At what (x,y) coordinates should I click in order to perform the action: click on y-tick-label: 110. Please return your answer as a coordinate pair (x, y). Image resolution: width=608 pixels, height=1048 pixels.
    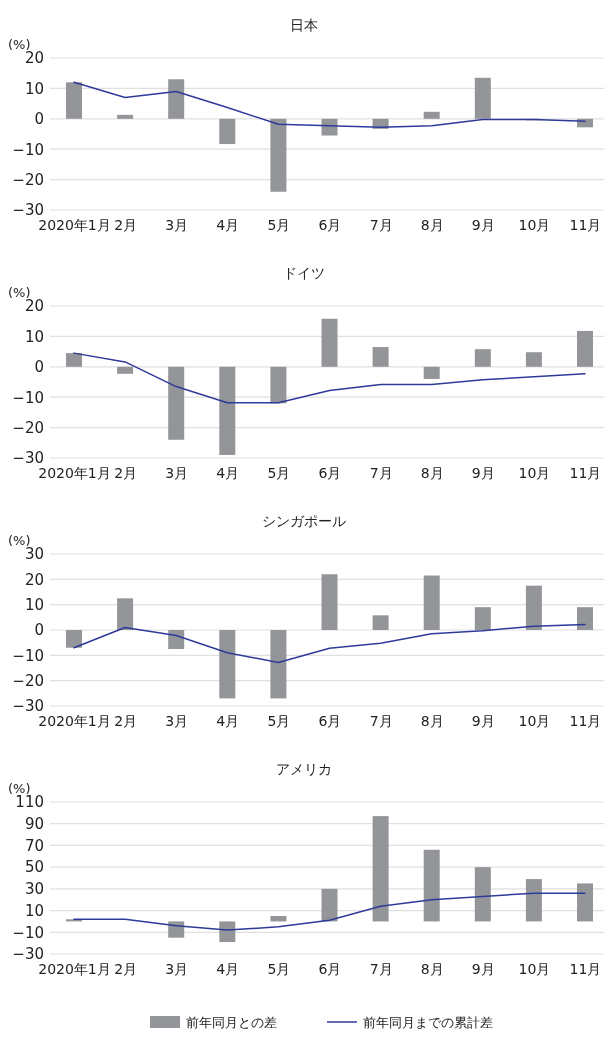
    Looking at the image, I should click on (29, 802).